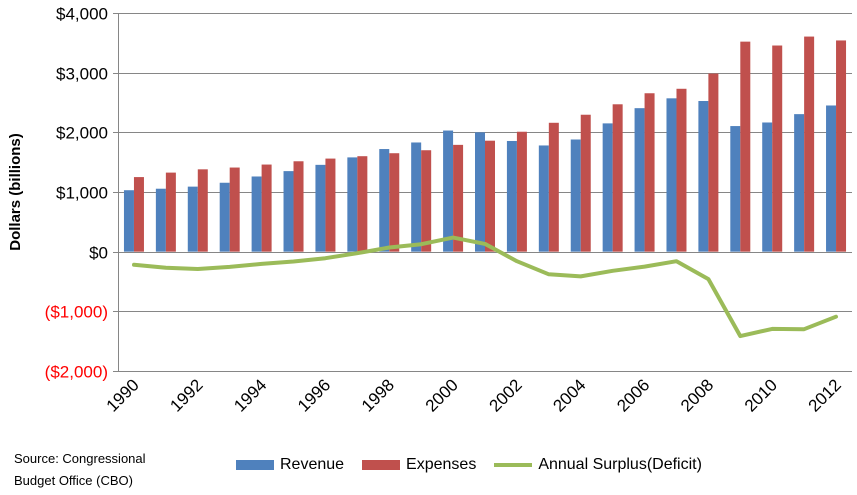  I want to click on y-tick-label: ($1,000), so click(76, 312).